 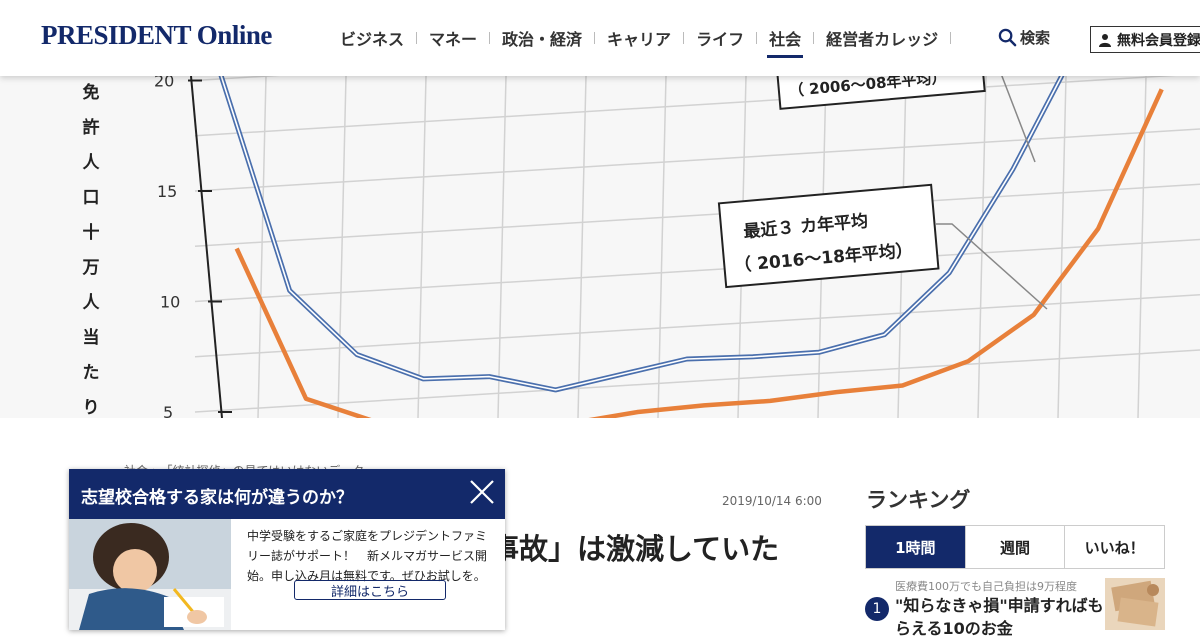 I want to click on popup-header: 志望校合格する家は何が違うのか？, so click(x=287, y=494).